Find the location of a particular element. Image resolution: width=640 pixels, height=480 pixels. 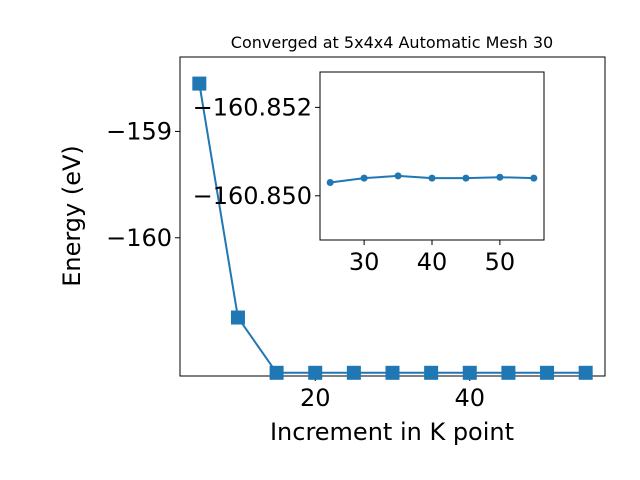

inset-y-ticks: −160.852 −160.850 is located at coordinates (256, 151).